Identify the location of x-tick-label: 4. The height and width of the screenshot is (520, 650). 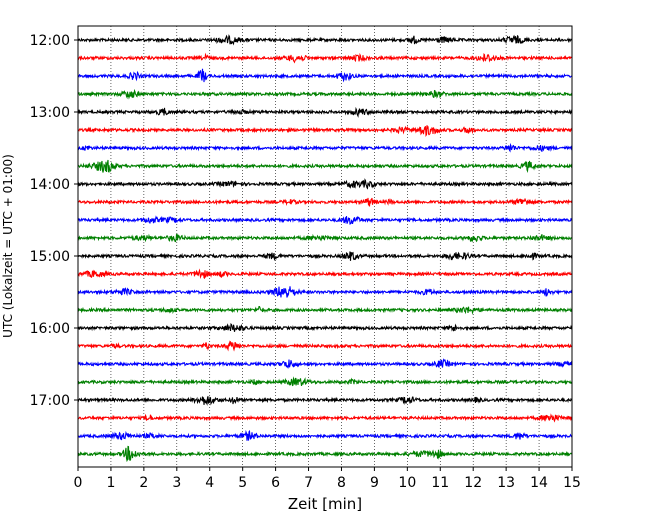
(209, 483).